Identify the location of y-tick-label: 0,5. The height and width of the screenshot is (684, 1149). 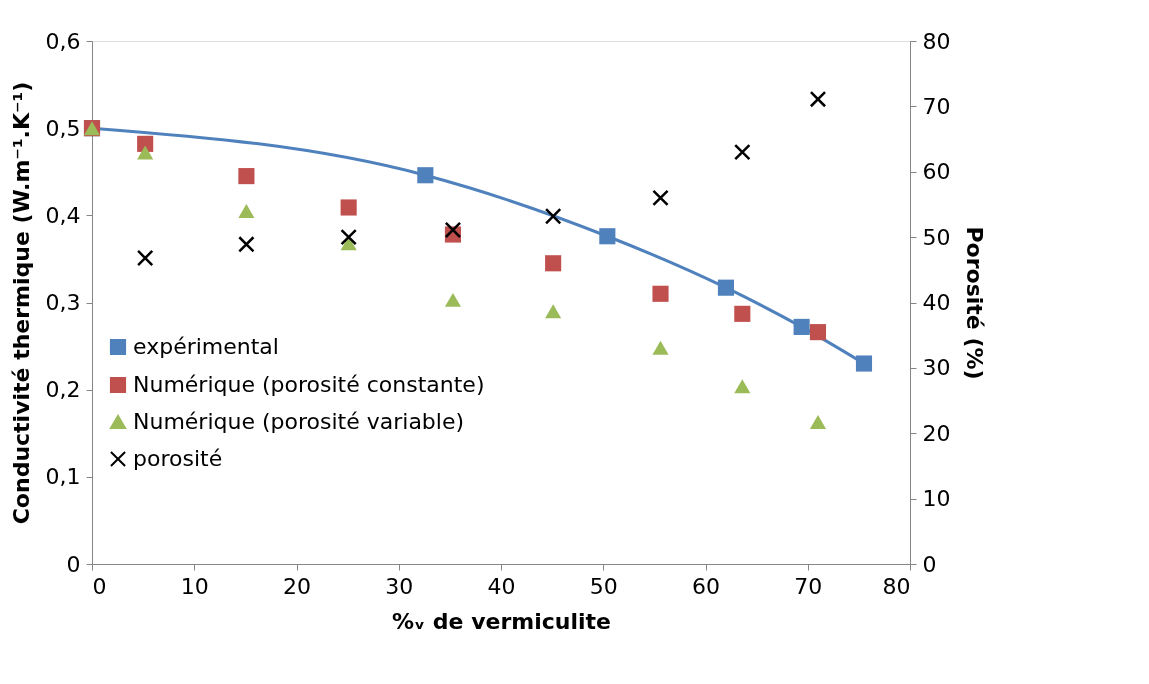
(63, 128).